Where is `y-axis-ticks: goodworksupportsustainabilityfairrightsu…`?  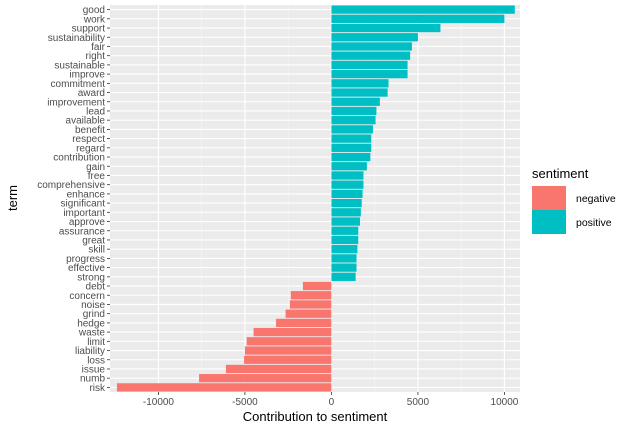
y-axis-ticks: goodworksupportsustainabilityfairrightsu… is located at coordinates (73, 199).